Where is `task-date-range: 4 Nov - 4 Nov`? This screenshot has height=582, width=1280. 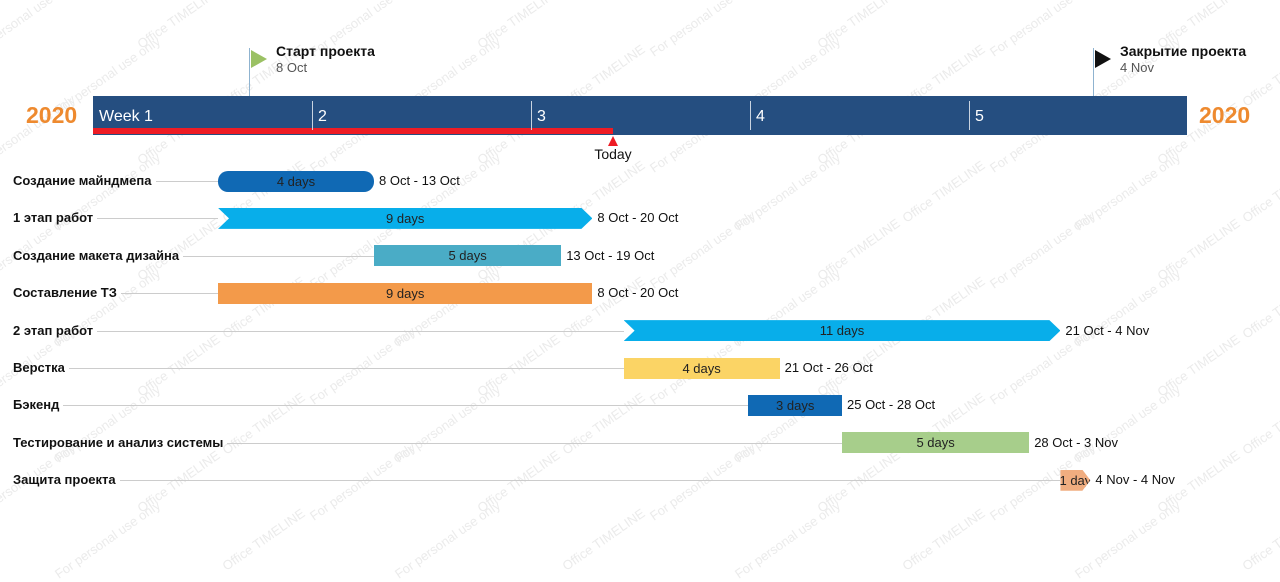 task-date-range: 4 Nov - 4 Nov is located at coordinates (1135, 480).